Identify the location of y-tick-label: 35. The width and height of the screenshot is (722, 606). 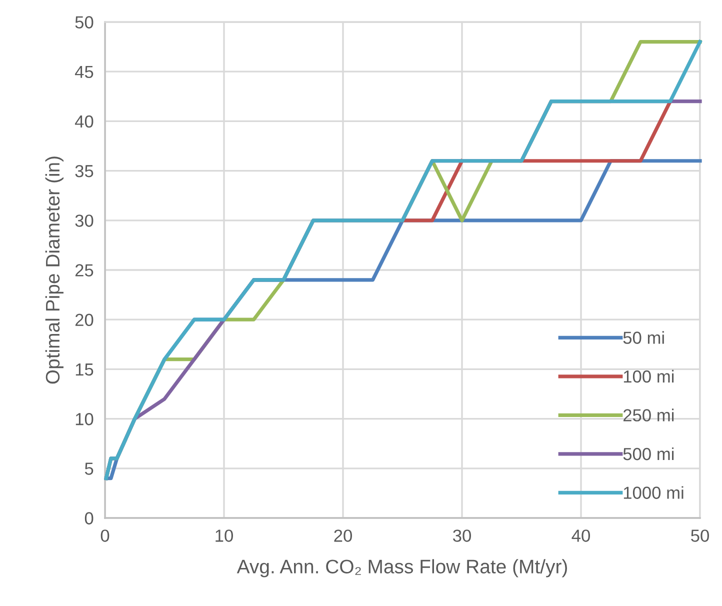
(84, 171).